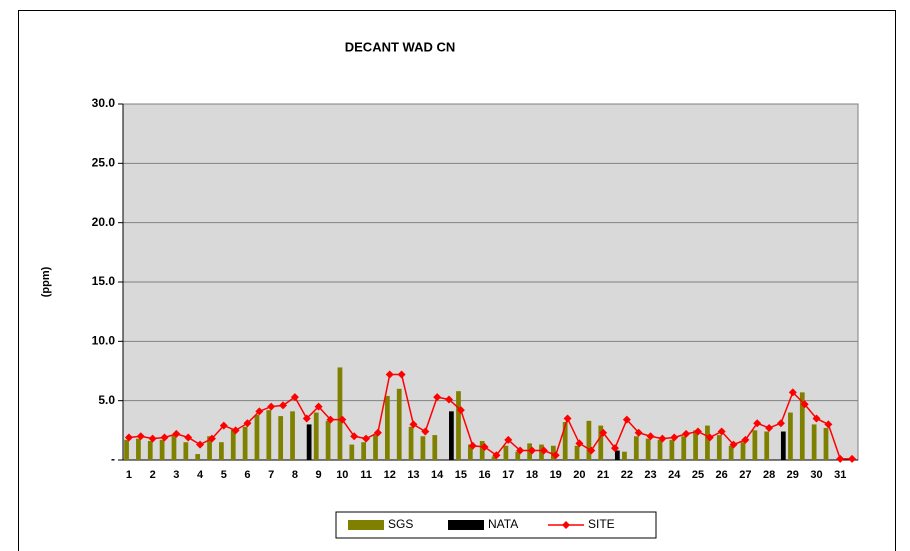 Image resolution: width=910 pixels, height=551 pixels. I want to click on legend-label: SGS, so click(400, 524).